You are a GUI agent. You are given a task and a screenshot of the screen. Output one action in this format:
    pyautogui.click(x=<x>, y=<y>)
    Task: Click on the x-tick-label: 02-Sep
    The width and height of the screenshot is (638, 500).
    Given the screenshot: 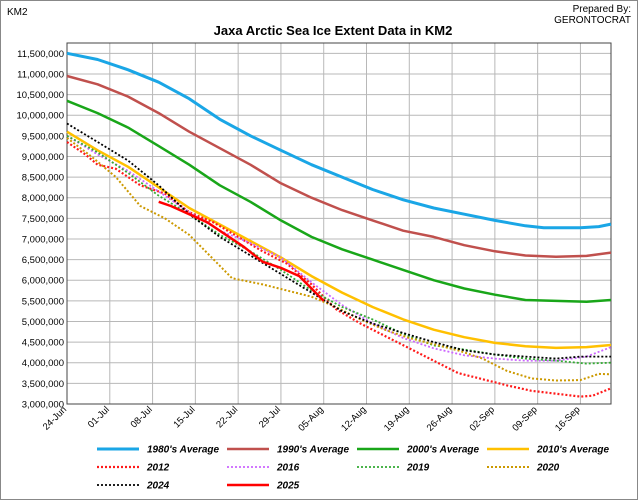 What is the action you would take?
    pyautogui.click(x=482, y=418)
    